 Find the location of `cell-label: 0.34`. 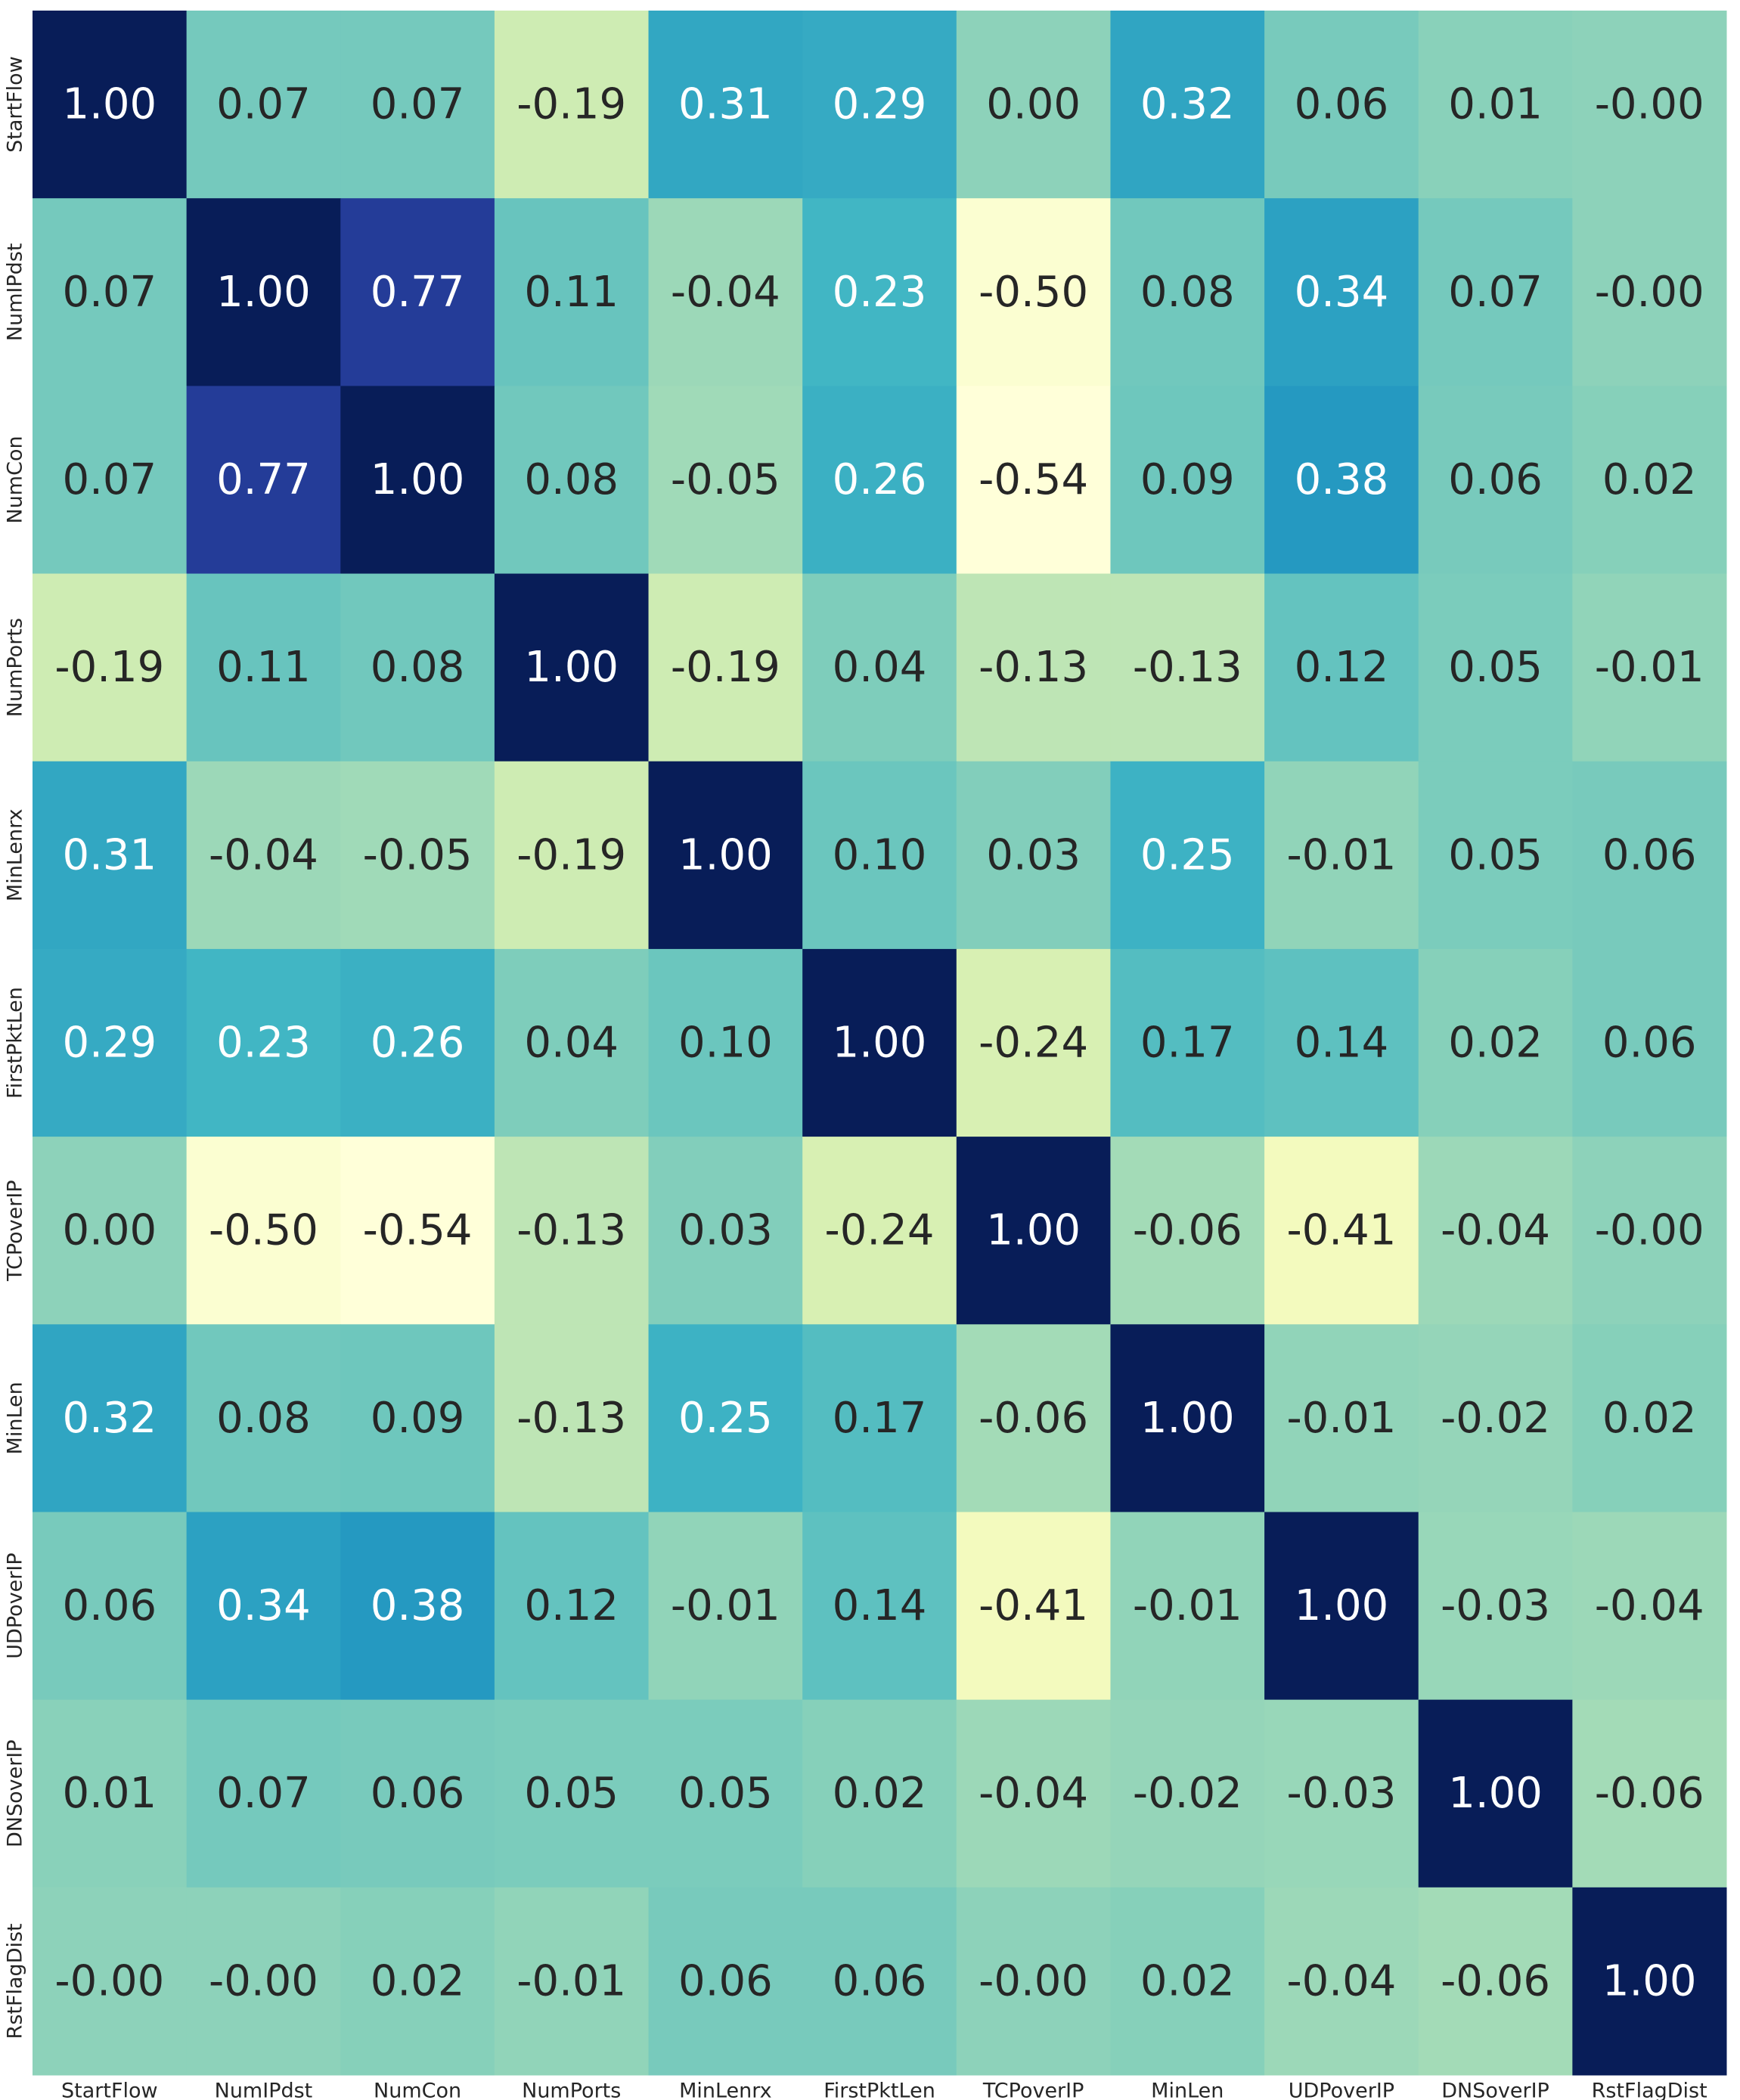

cell-label: 0.34 is located at coordinates (263, 1605).